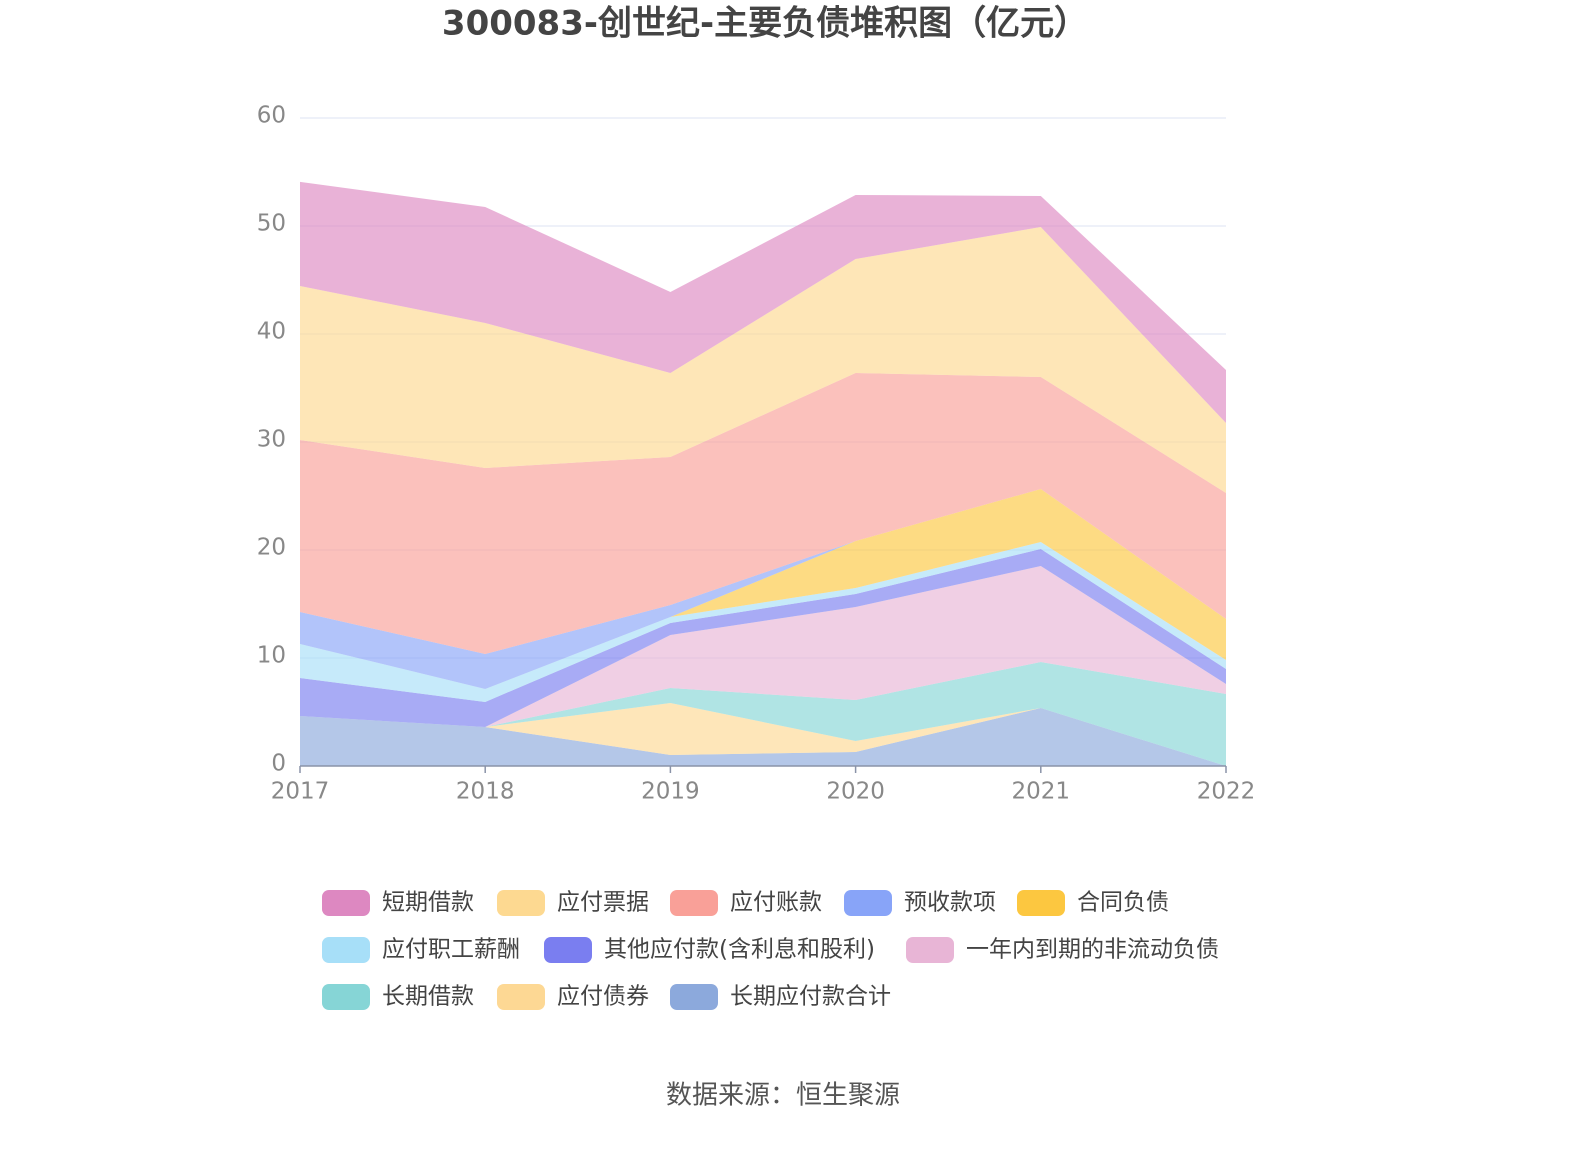 The height and width of the screenshot is (1150, 1590). I want to click on x-tick-label: 2017, so click(300, 792).